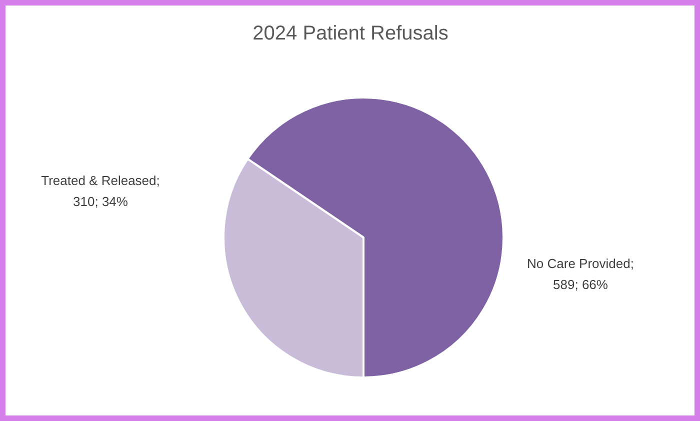 The width and height of the screenshot is (700, 421). What do you see at coordinates (580, 274) in the screenshot?
I see `slice-label: No Care Provided; 589; 66%` at bounding box center [580, 274].